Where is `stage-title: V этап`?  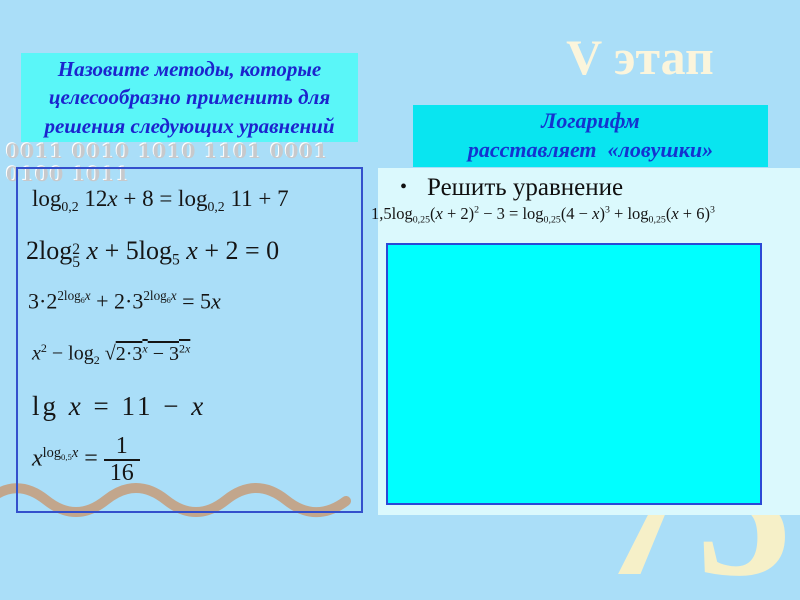 stage-title: V этап is located at coordinates (640, 57).